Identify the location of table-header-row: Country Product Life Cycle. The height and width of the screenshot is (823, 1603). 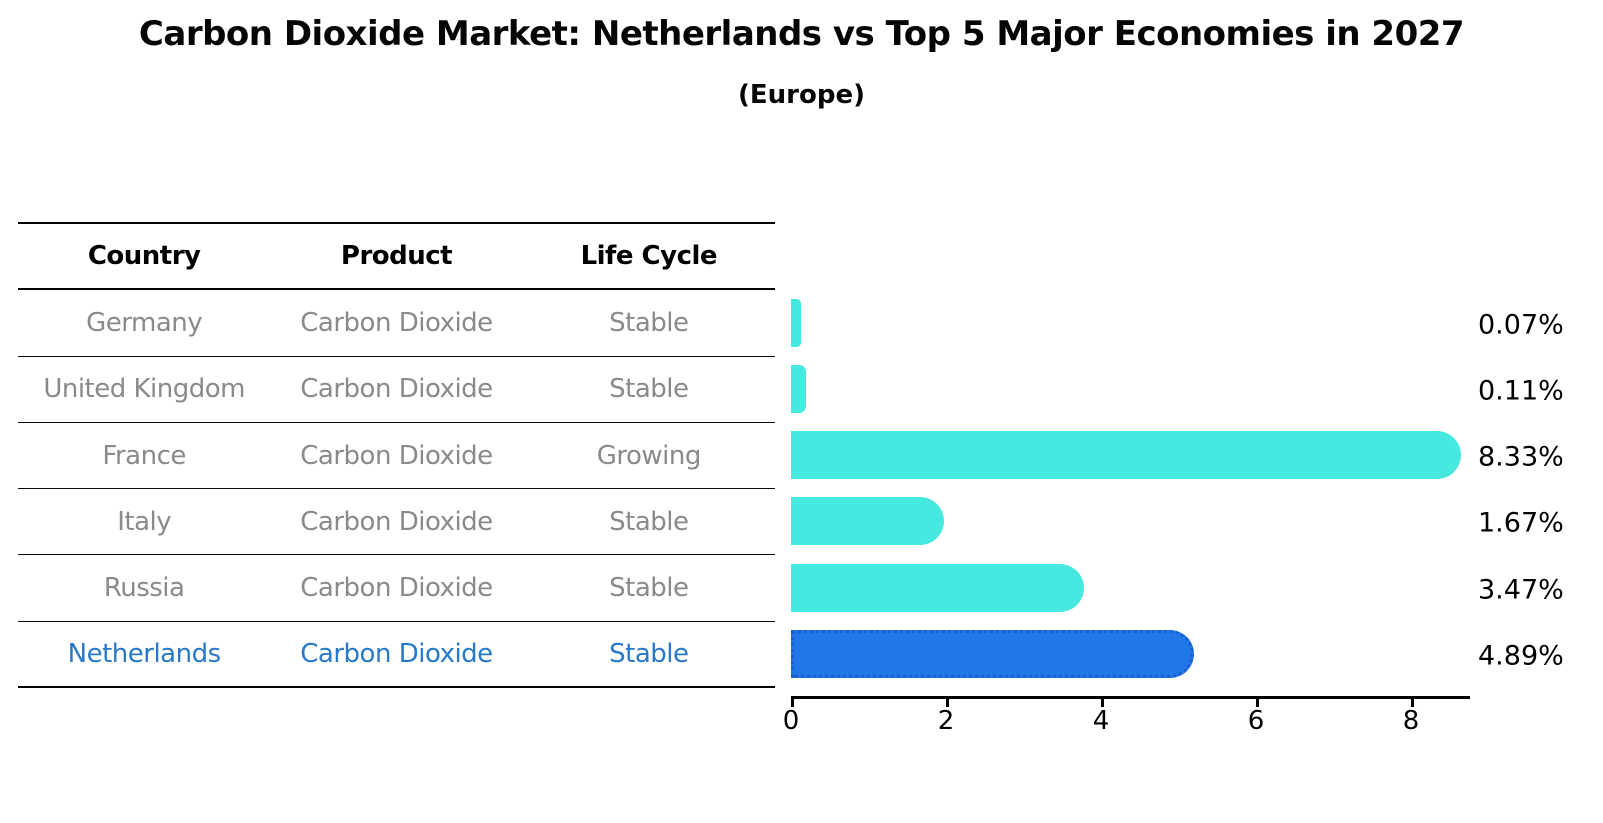
(396, 257).